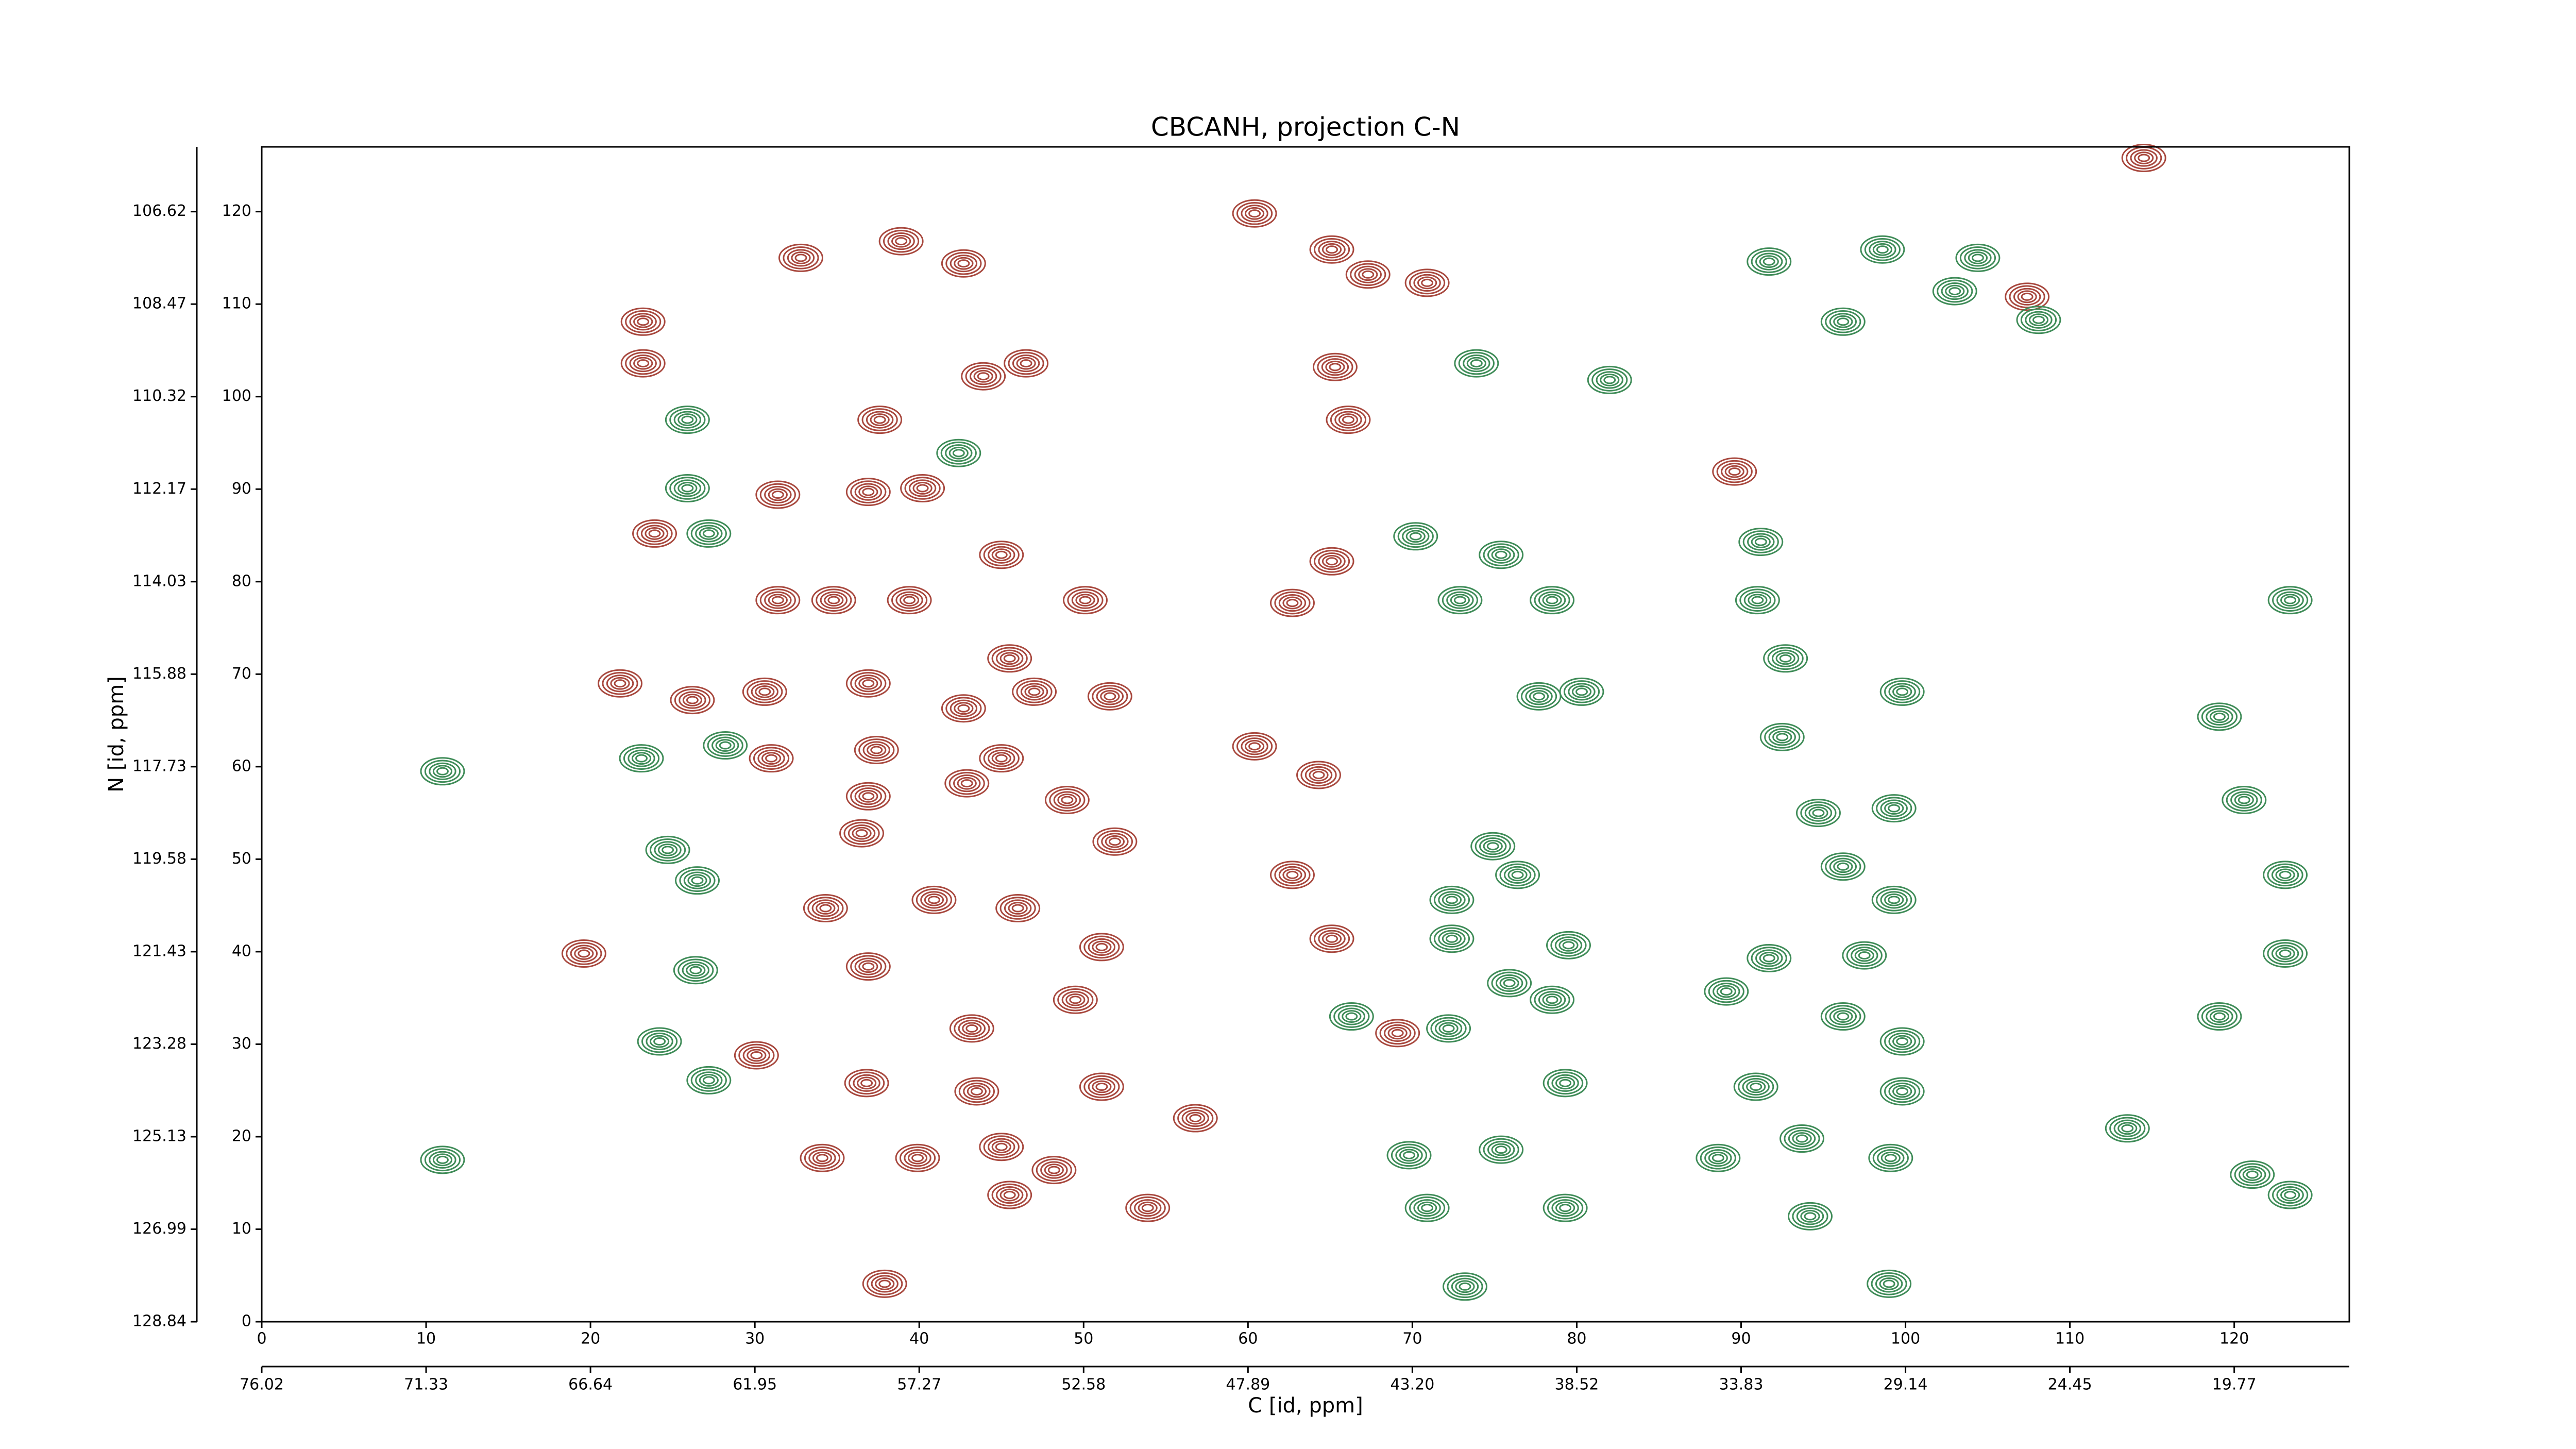 The height and width of the screenshot is (1449, 2576). What do you see at coordinates (246, 1321) in the screenshot?
I see `y-tick-label: 0` at bounding box center [246, 1321].